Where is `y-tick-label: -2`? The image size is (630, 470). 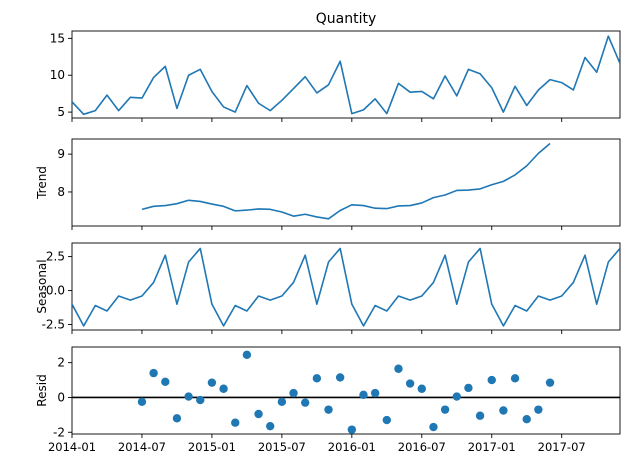 y-tick-label: -2 is located at coordinates (59, 432).